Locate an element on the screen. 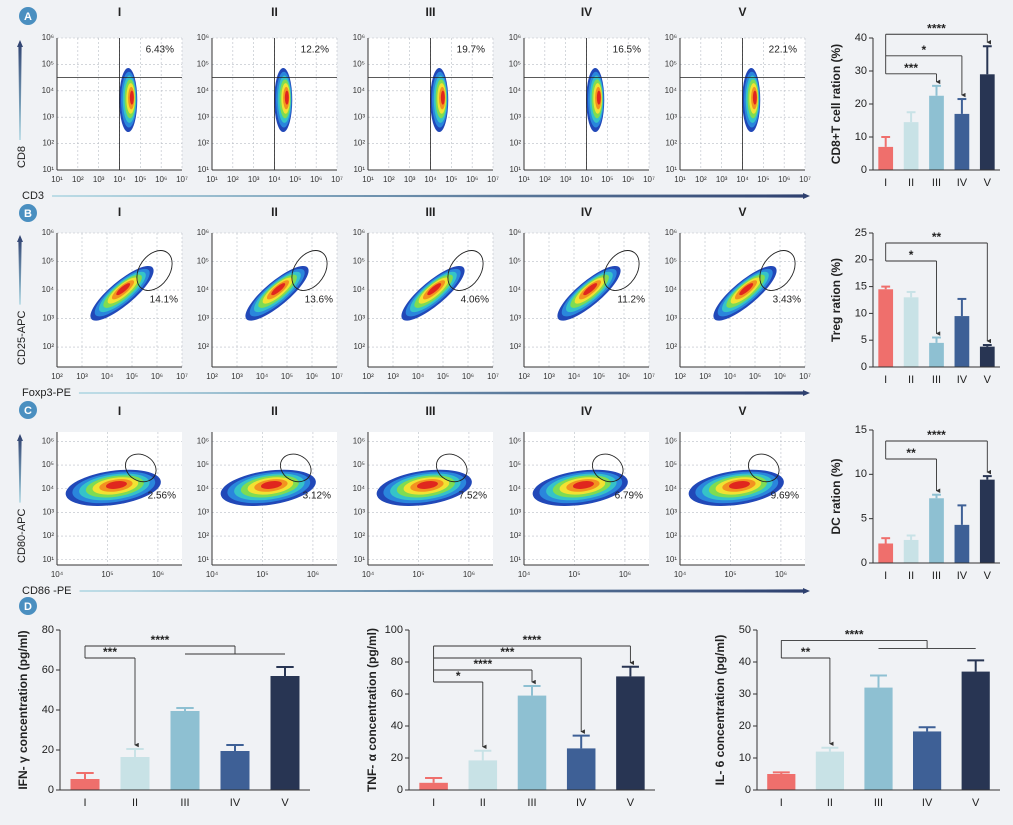 The height and width of the screenshot is (825, 1013). y-axis-label: DC ration (%) is located at coordinates (836, 497).